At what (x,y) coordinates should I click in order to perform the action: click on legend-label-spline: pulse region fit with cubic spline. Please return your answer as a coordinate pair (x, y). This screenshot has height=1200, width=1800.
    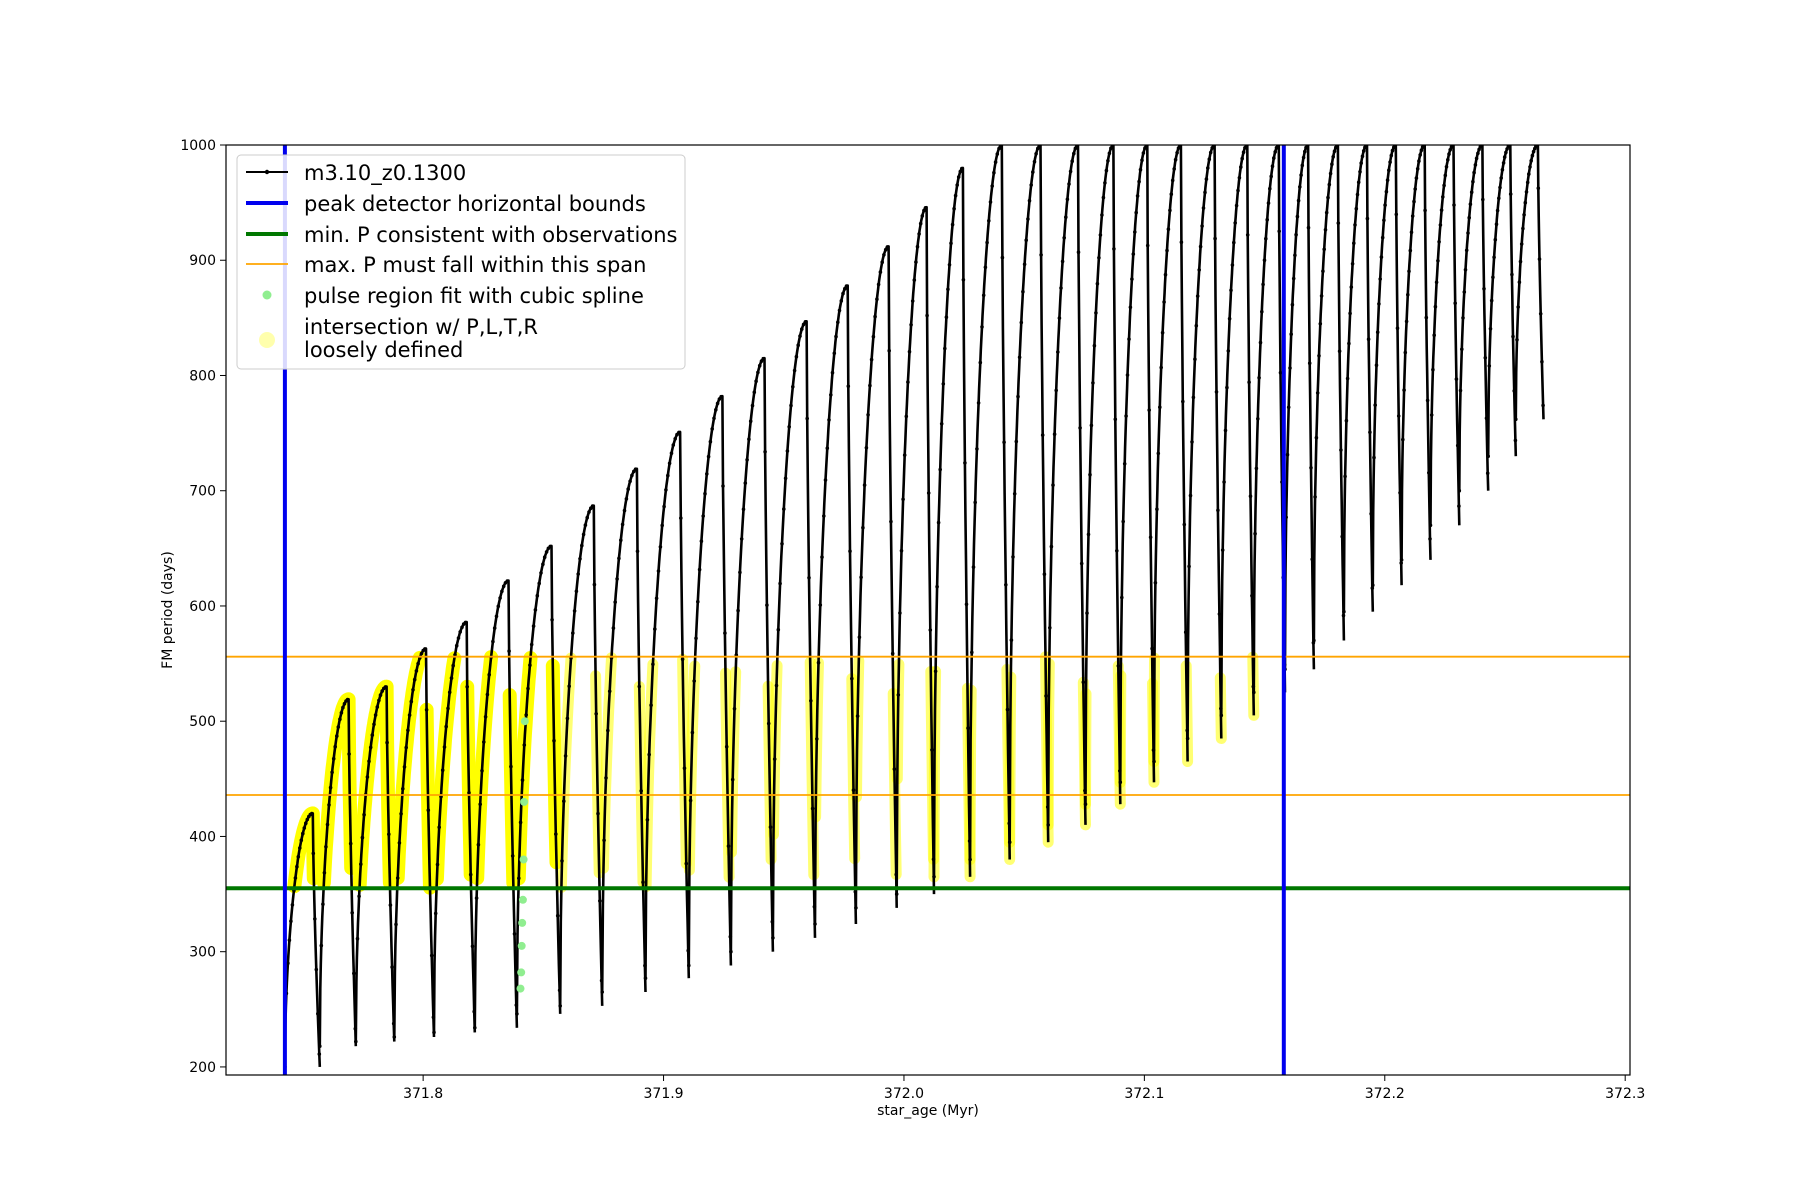
    Looking at the image, I should click on (474, 296).